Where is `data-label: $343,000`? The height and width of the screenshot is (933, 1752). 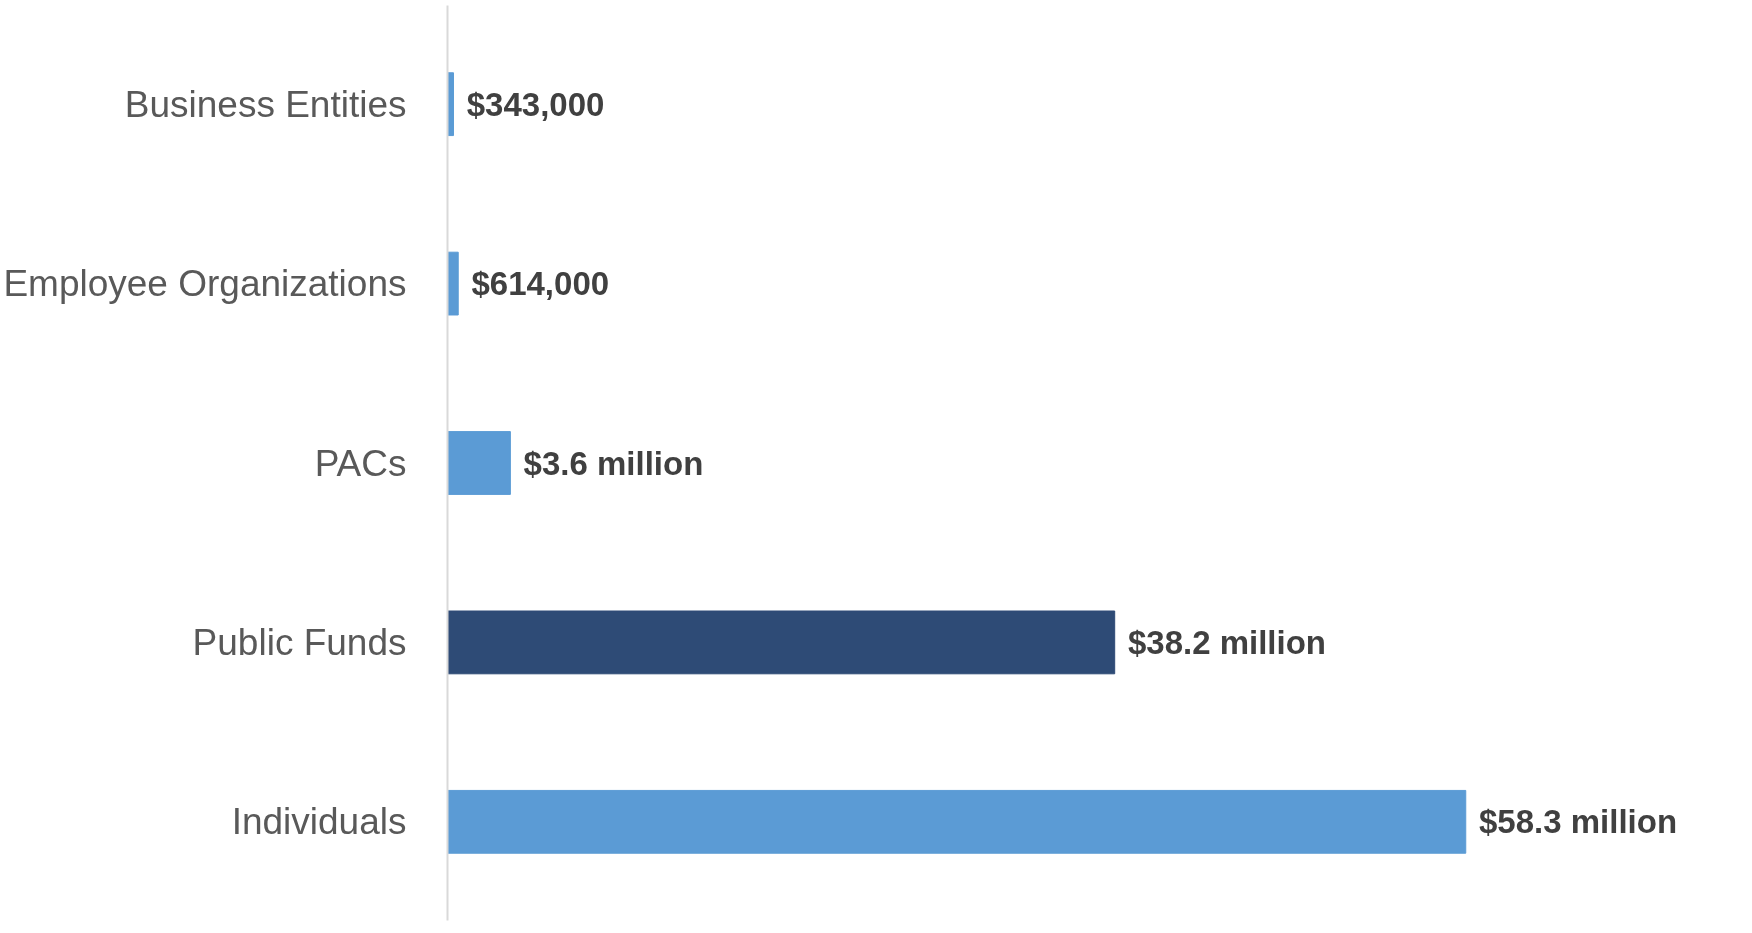
data-label: $343,000 is located at coordinates (535, 104).